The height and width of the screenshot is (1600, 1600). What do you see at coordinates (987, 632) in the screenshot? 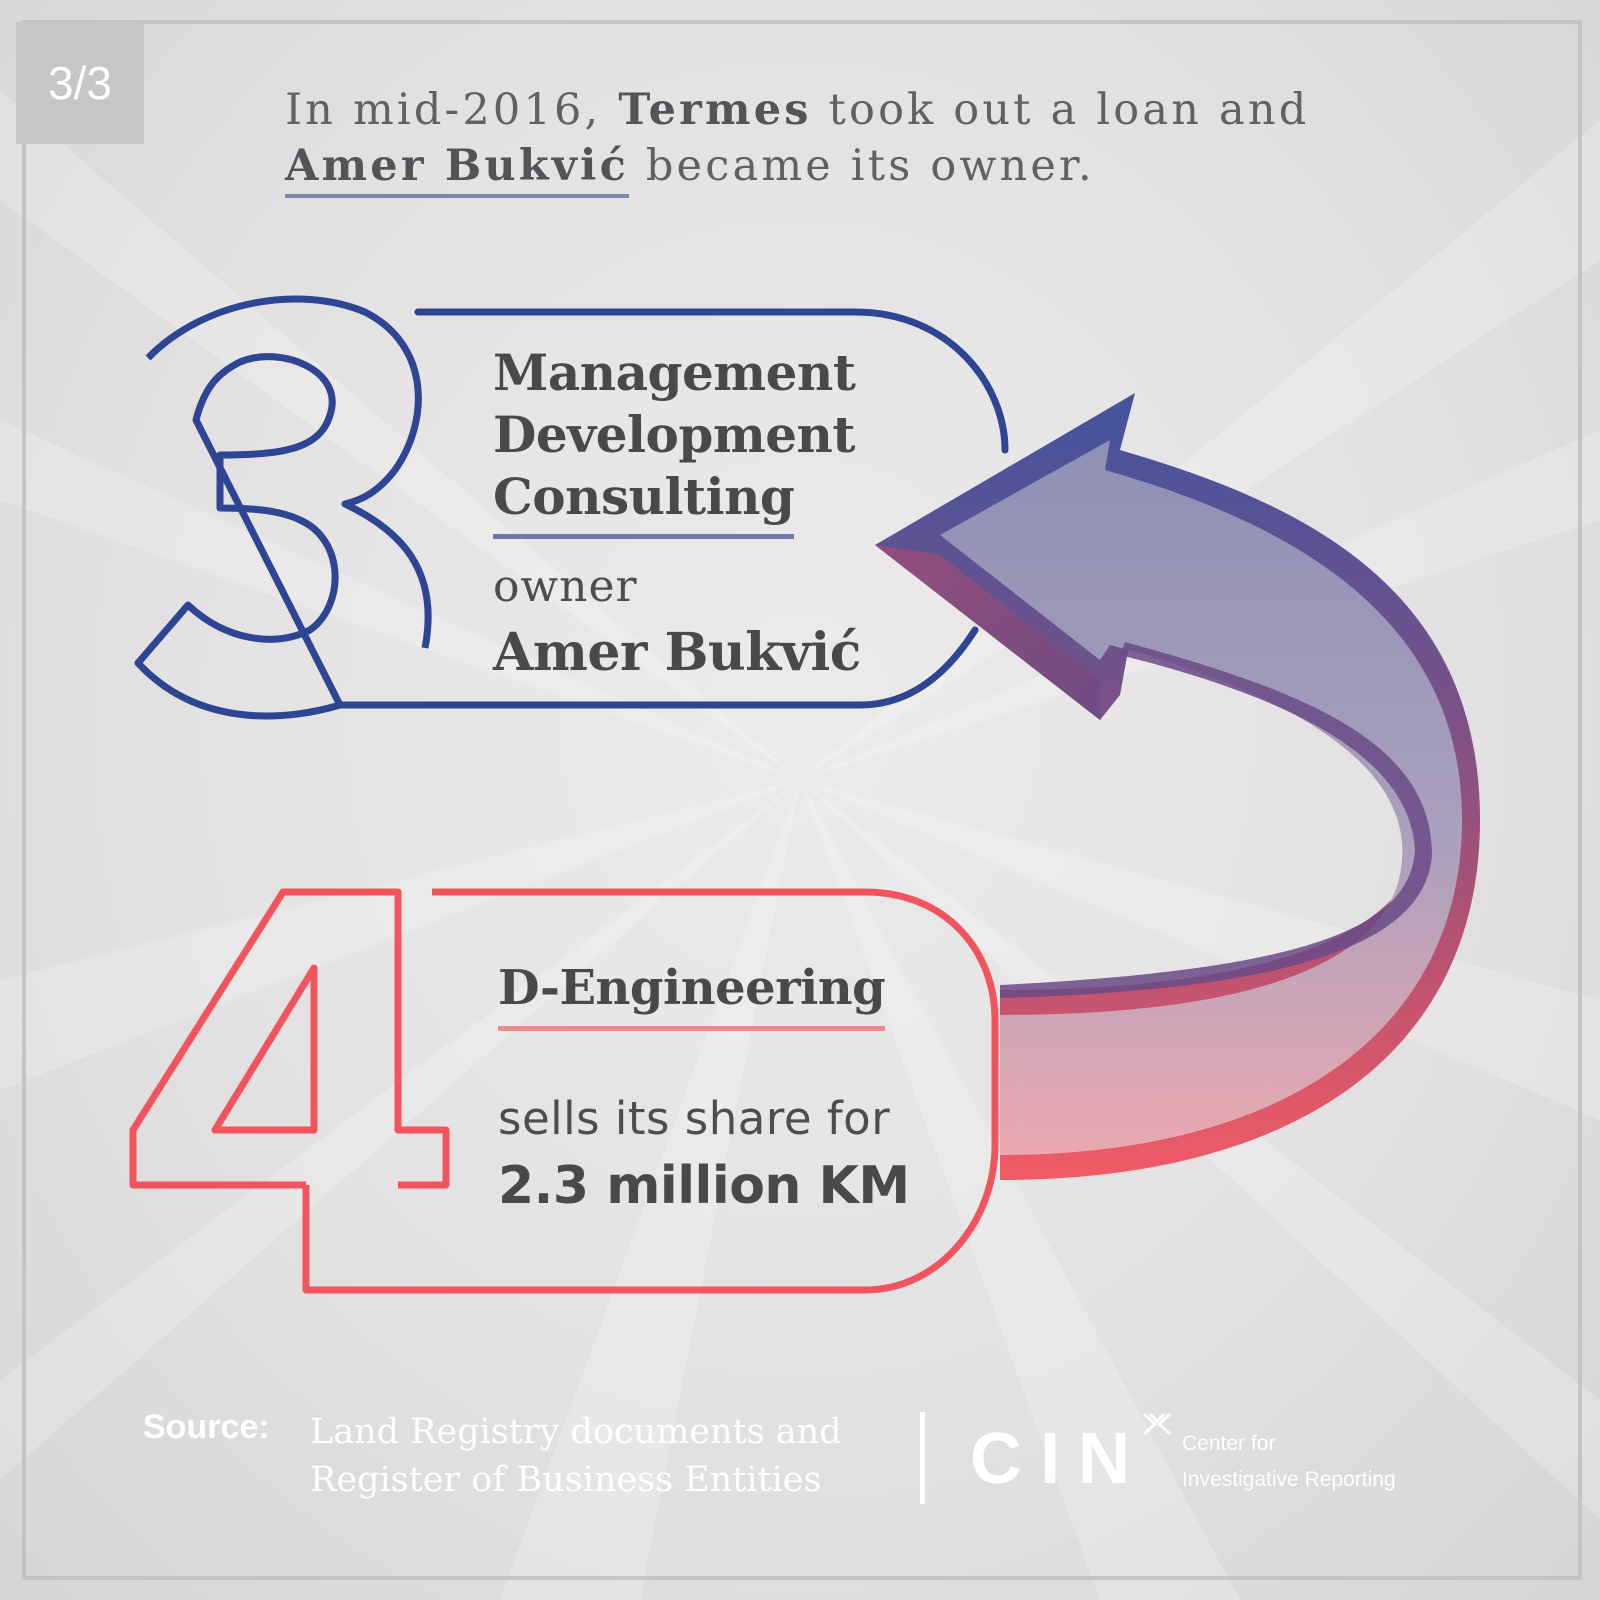
I see `arrow-tip-shade` at bounding box center [987, 632].